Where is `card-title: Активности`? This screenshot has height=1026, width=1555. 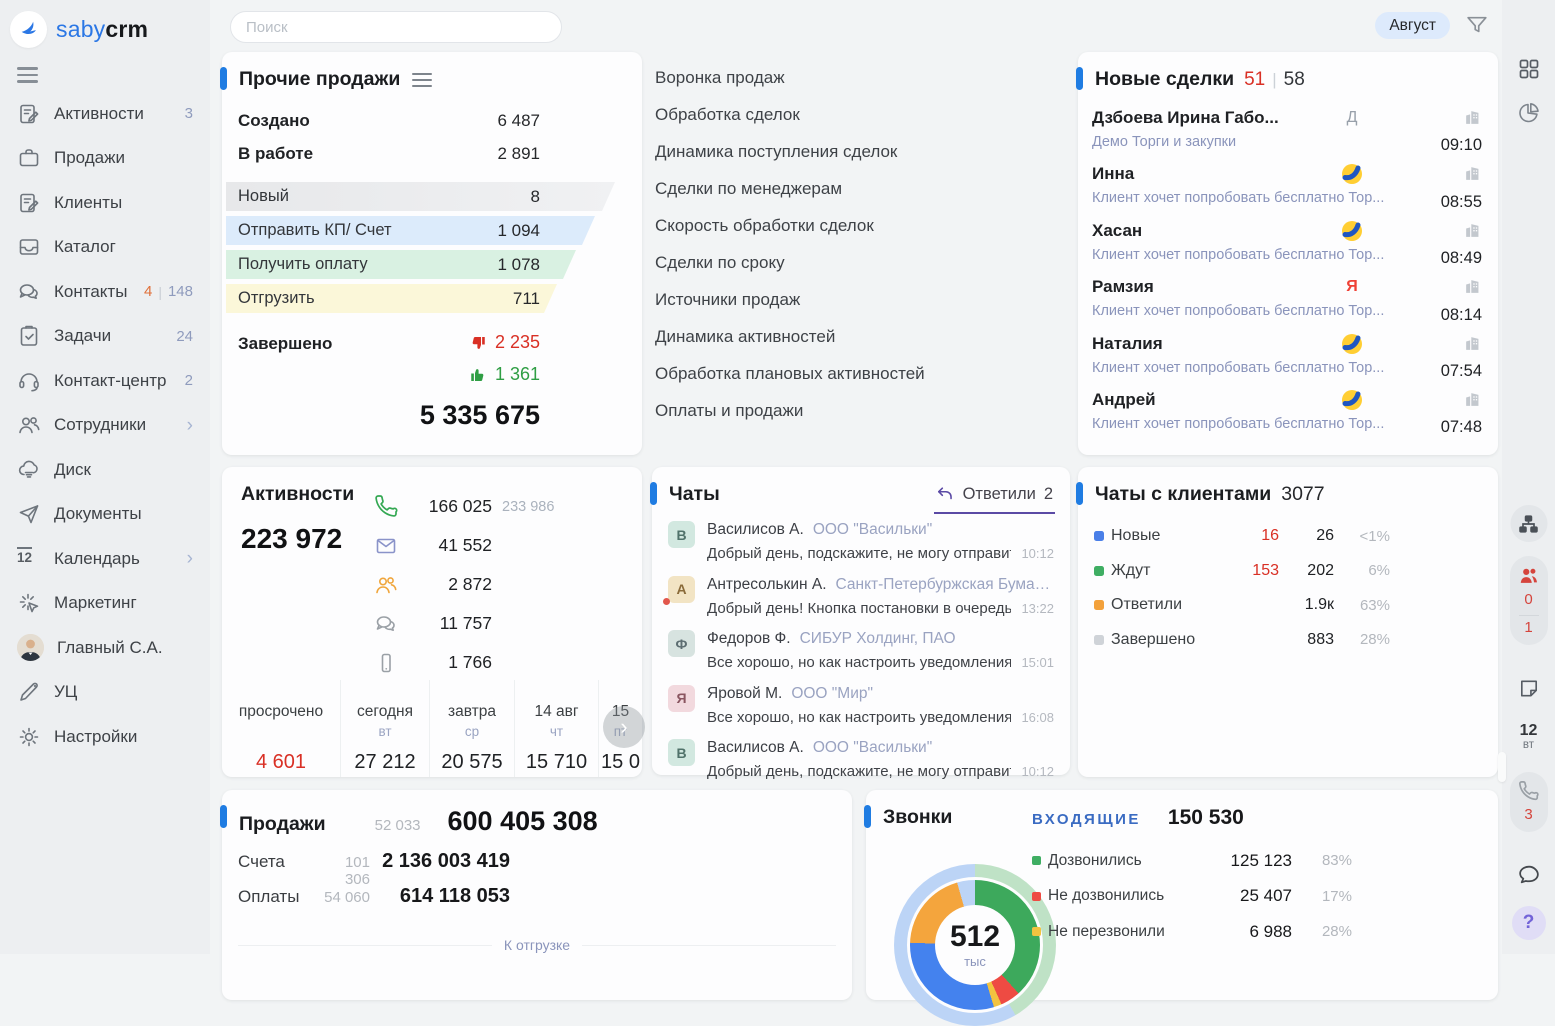 card-title: Активности is located at coordinates (298, 494).